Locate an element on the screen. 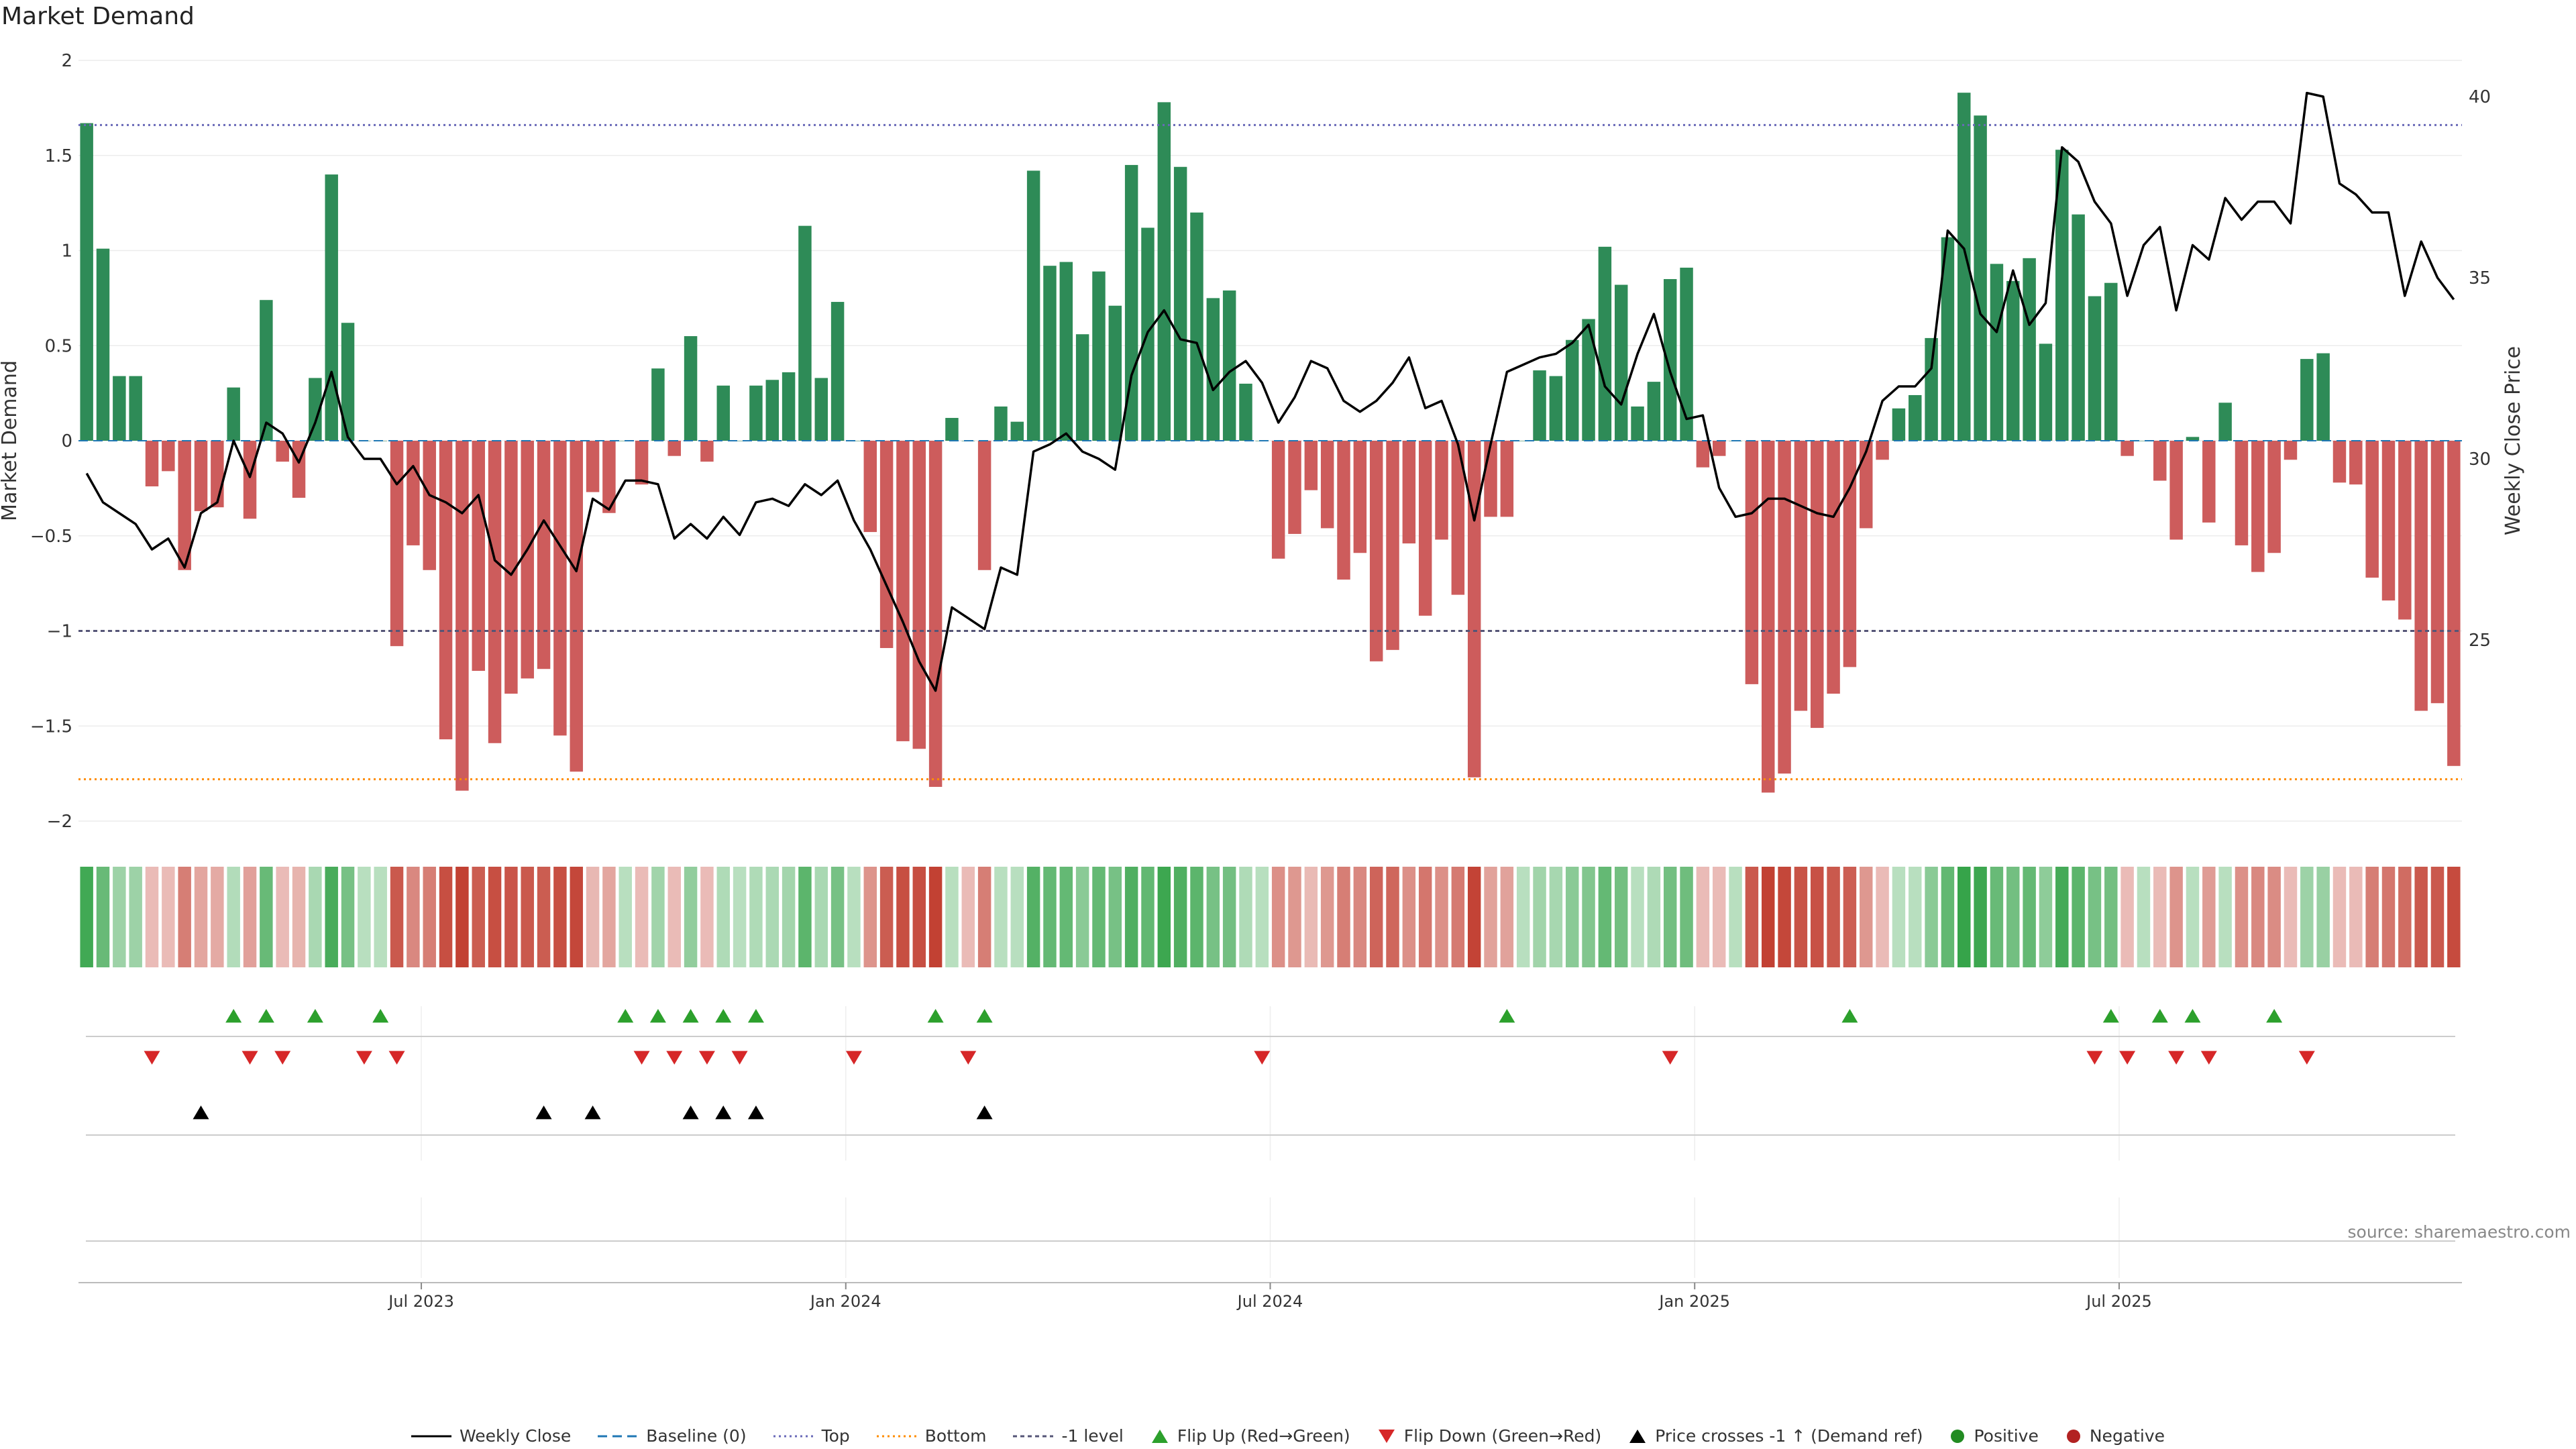 This screenshot has height=1449, width=2576. legend-label: Weekly Close is located at coordinates (515, 1436).